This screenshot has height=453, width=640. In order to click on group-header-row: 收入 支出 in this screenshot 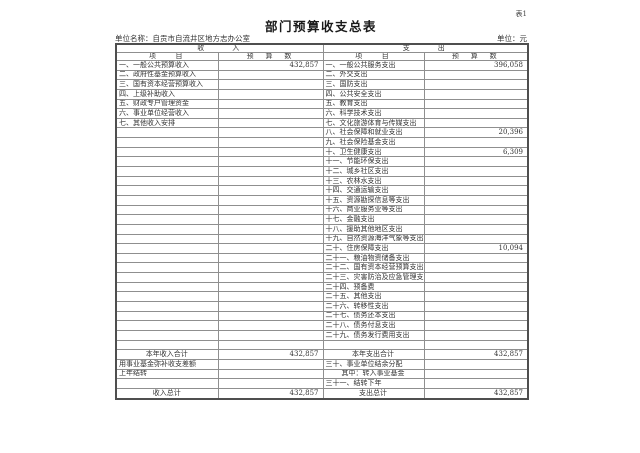, I will do `click(322, 48)`.